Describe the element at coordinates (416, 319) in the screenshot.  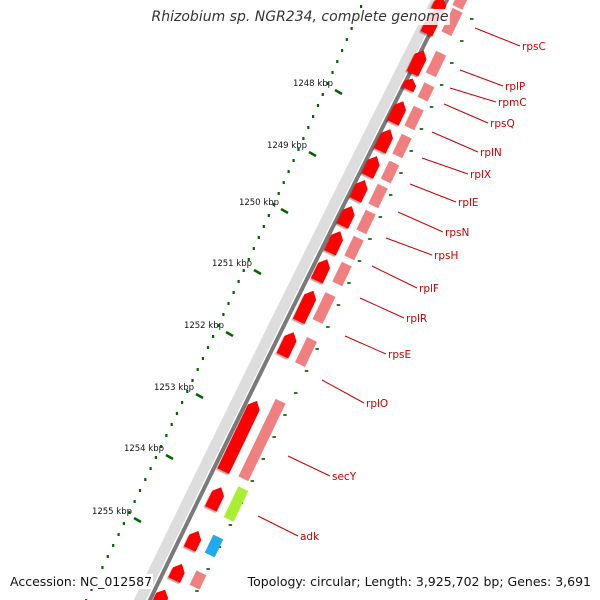
I see `gene-label-rplR: rplR` at that location.